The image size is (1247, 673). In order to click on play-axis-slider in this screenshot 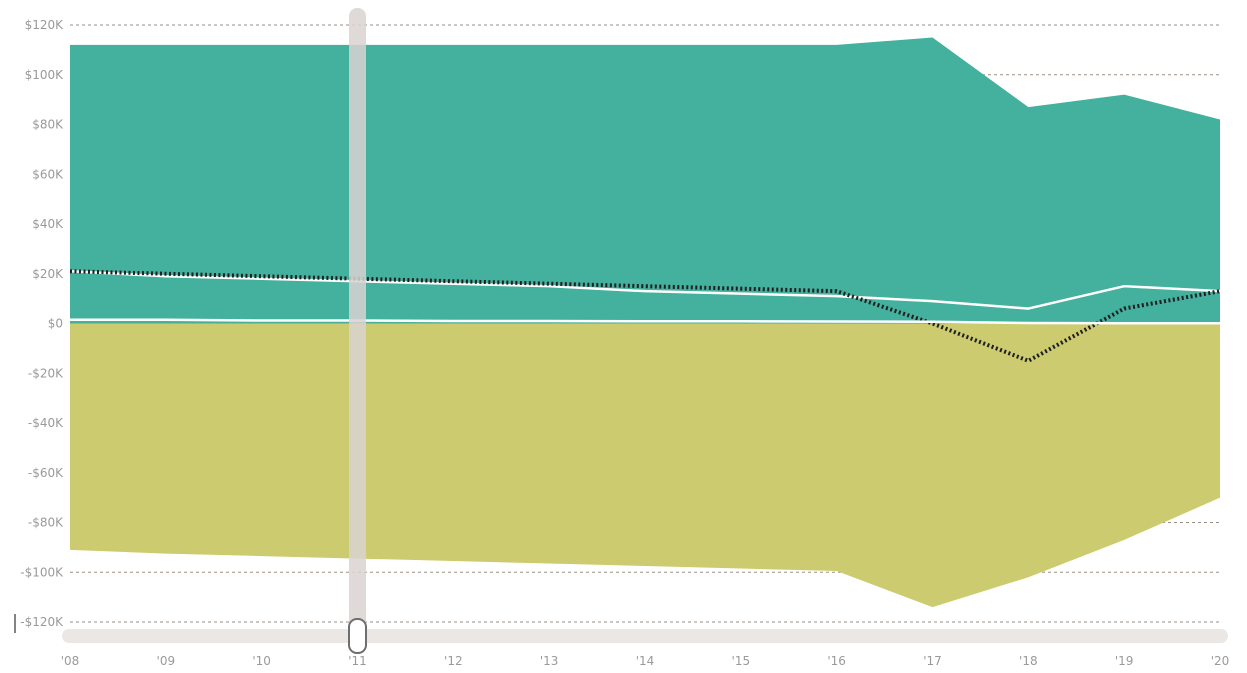, I will do `click(357, 331)`.